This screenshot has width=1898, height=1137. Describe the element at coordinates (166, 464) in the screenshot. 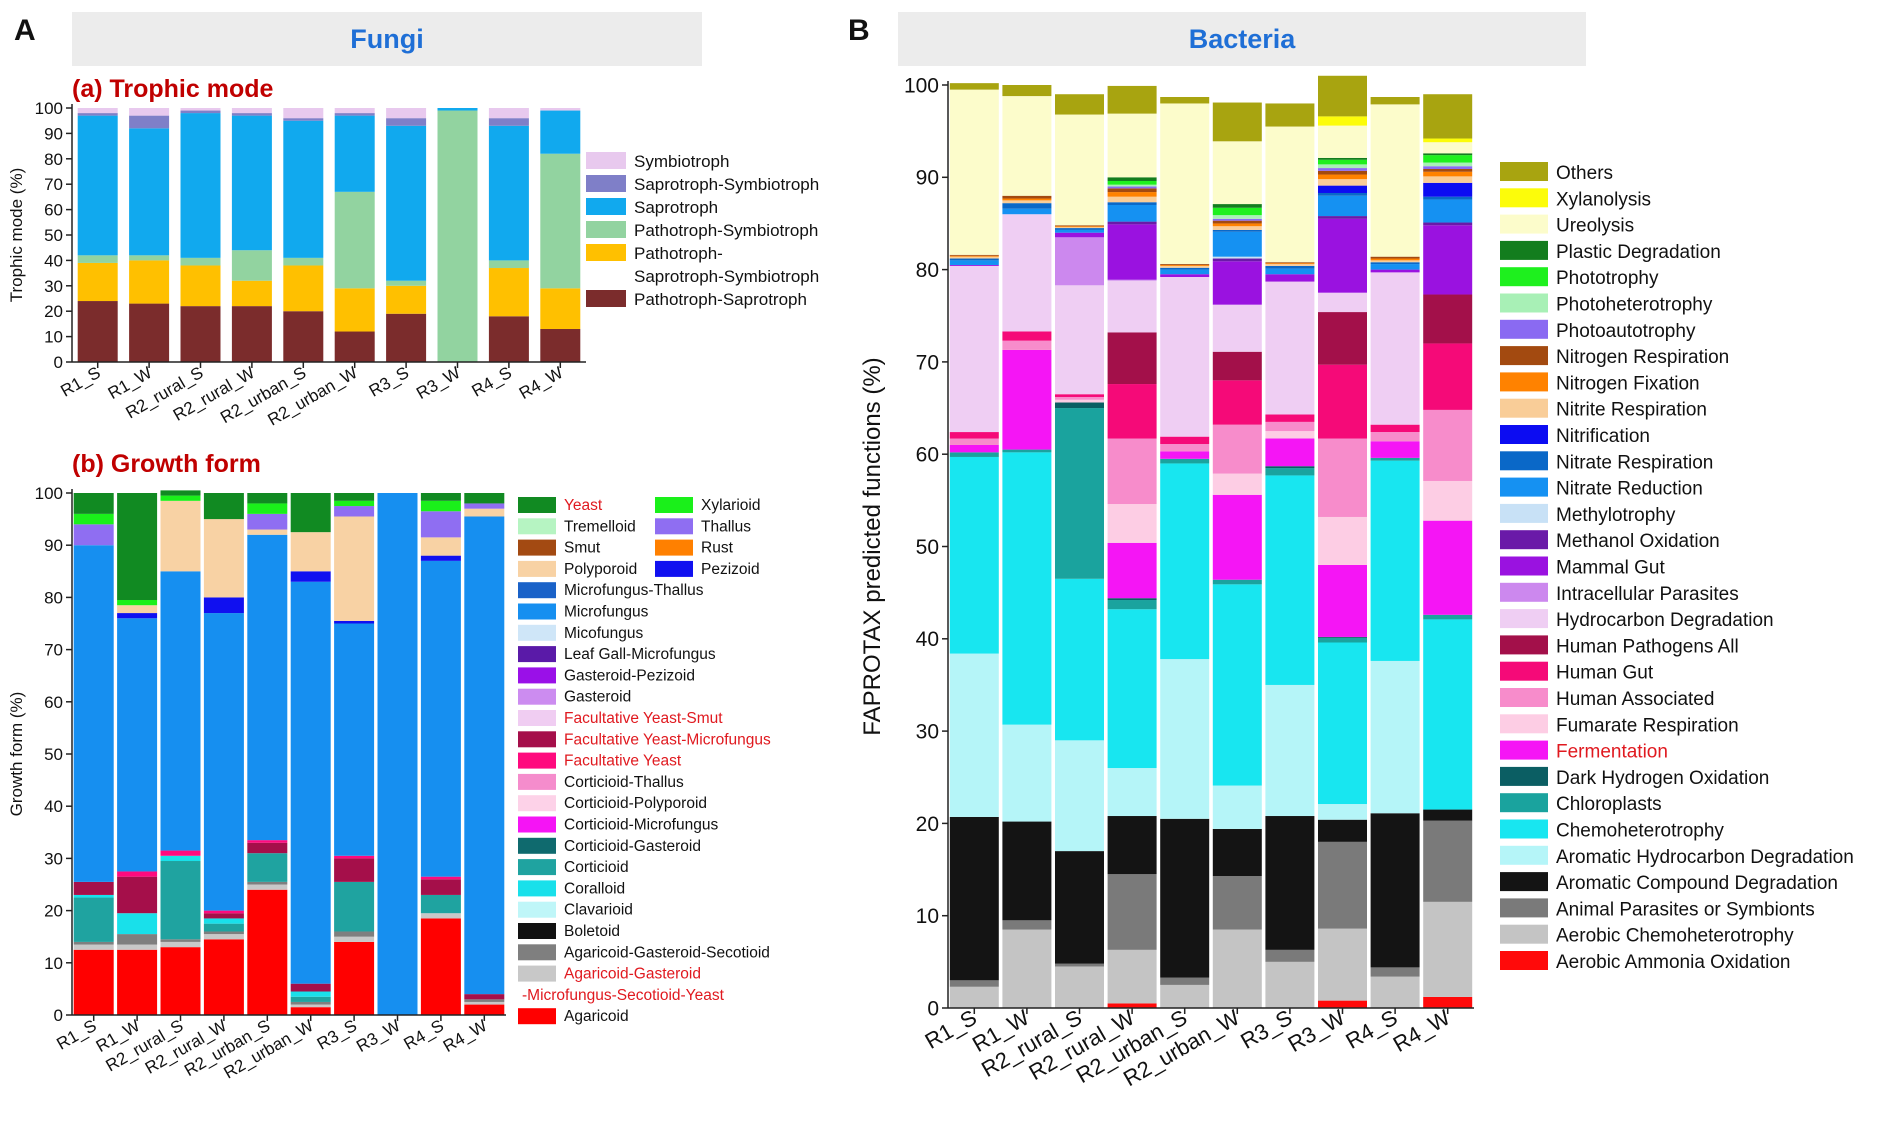

I see `growth-form-title: (b) Growth form` at that location.